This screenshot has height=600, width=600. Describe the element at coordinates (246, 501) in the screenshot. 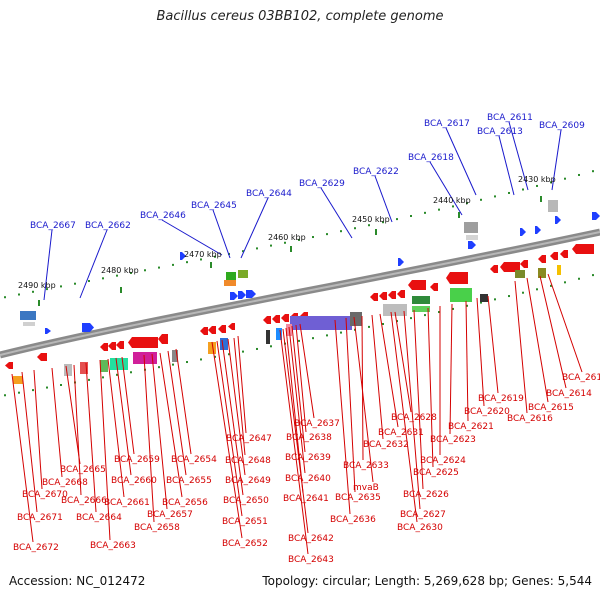

I see `gene-label-lower: BCA_2650` at that location.